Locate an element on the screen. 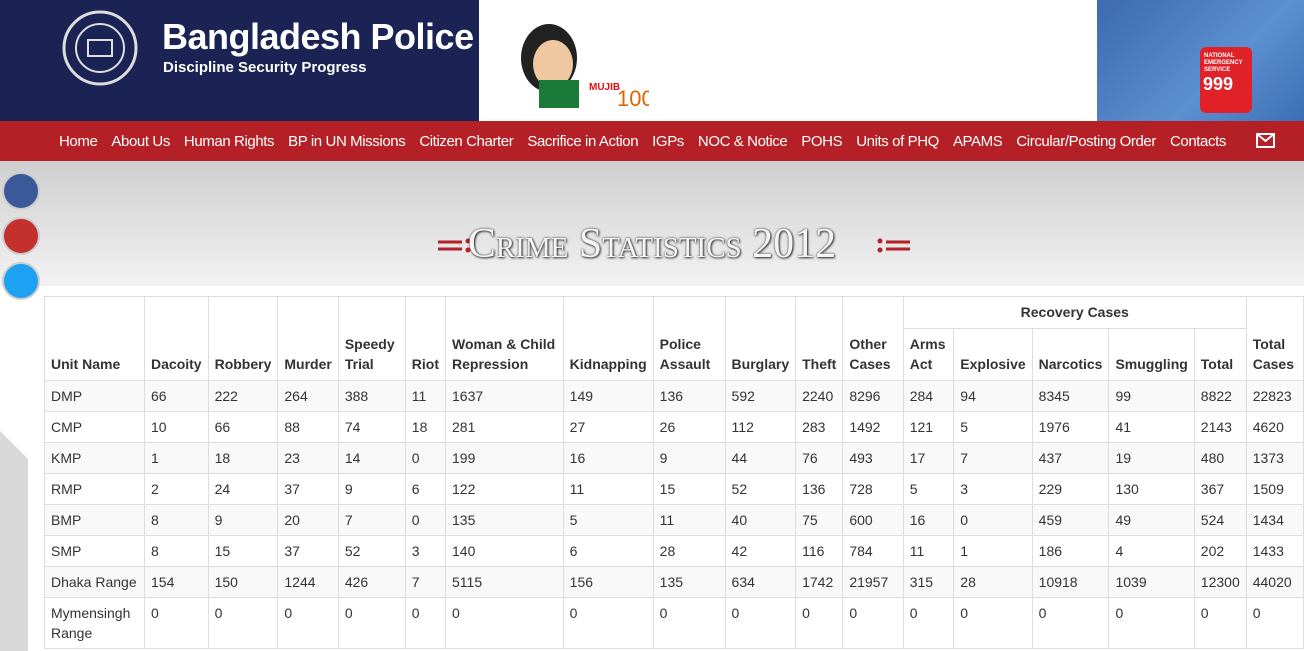 The height and width of the screenshot is (651, 1304). facebook-icon is located at coordinates (21, 191).